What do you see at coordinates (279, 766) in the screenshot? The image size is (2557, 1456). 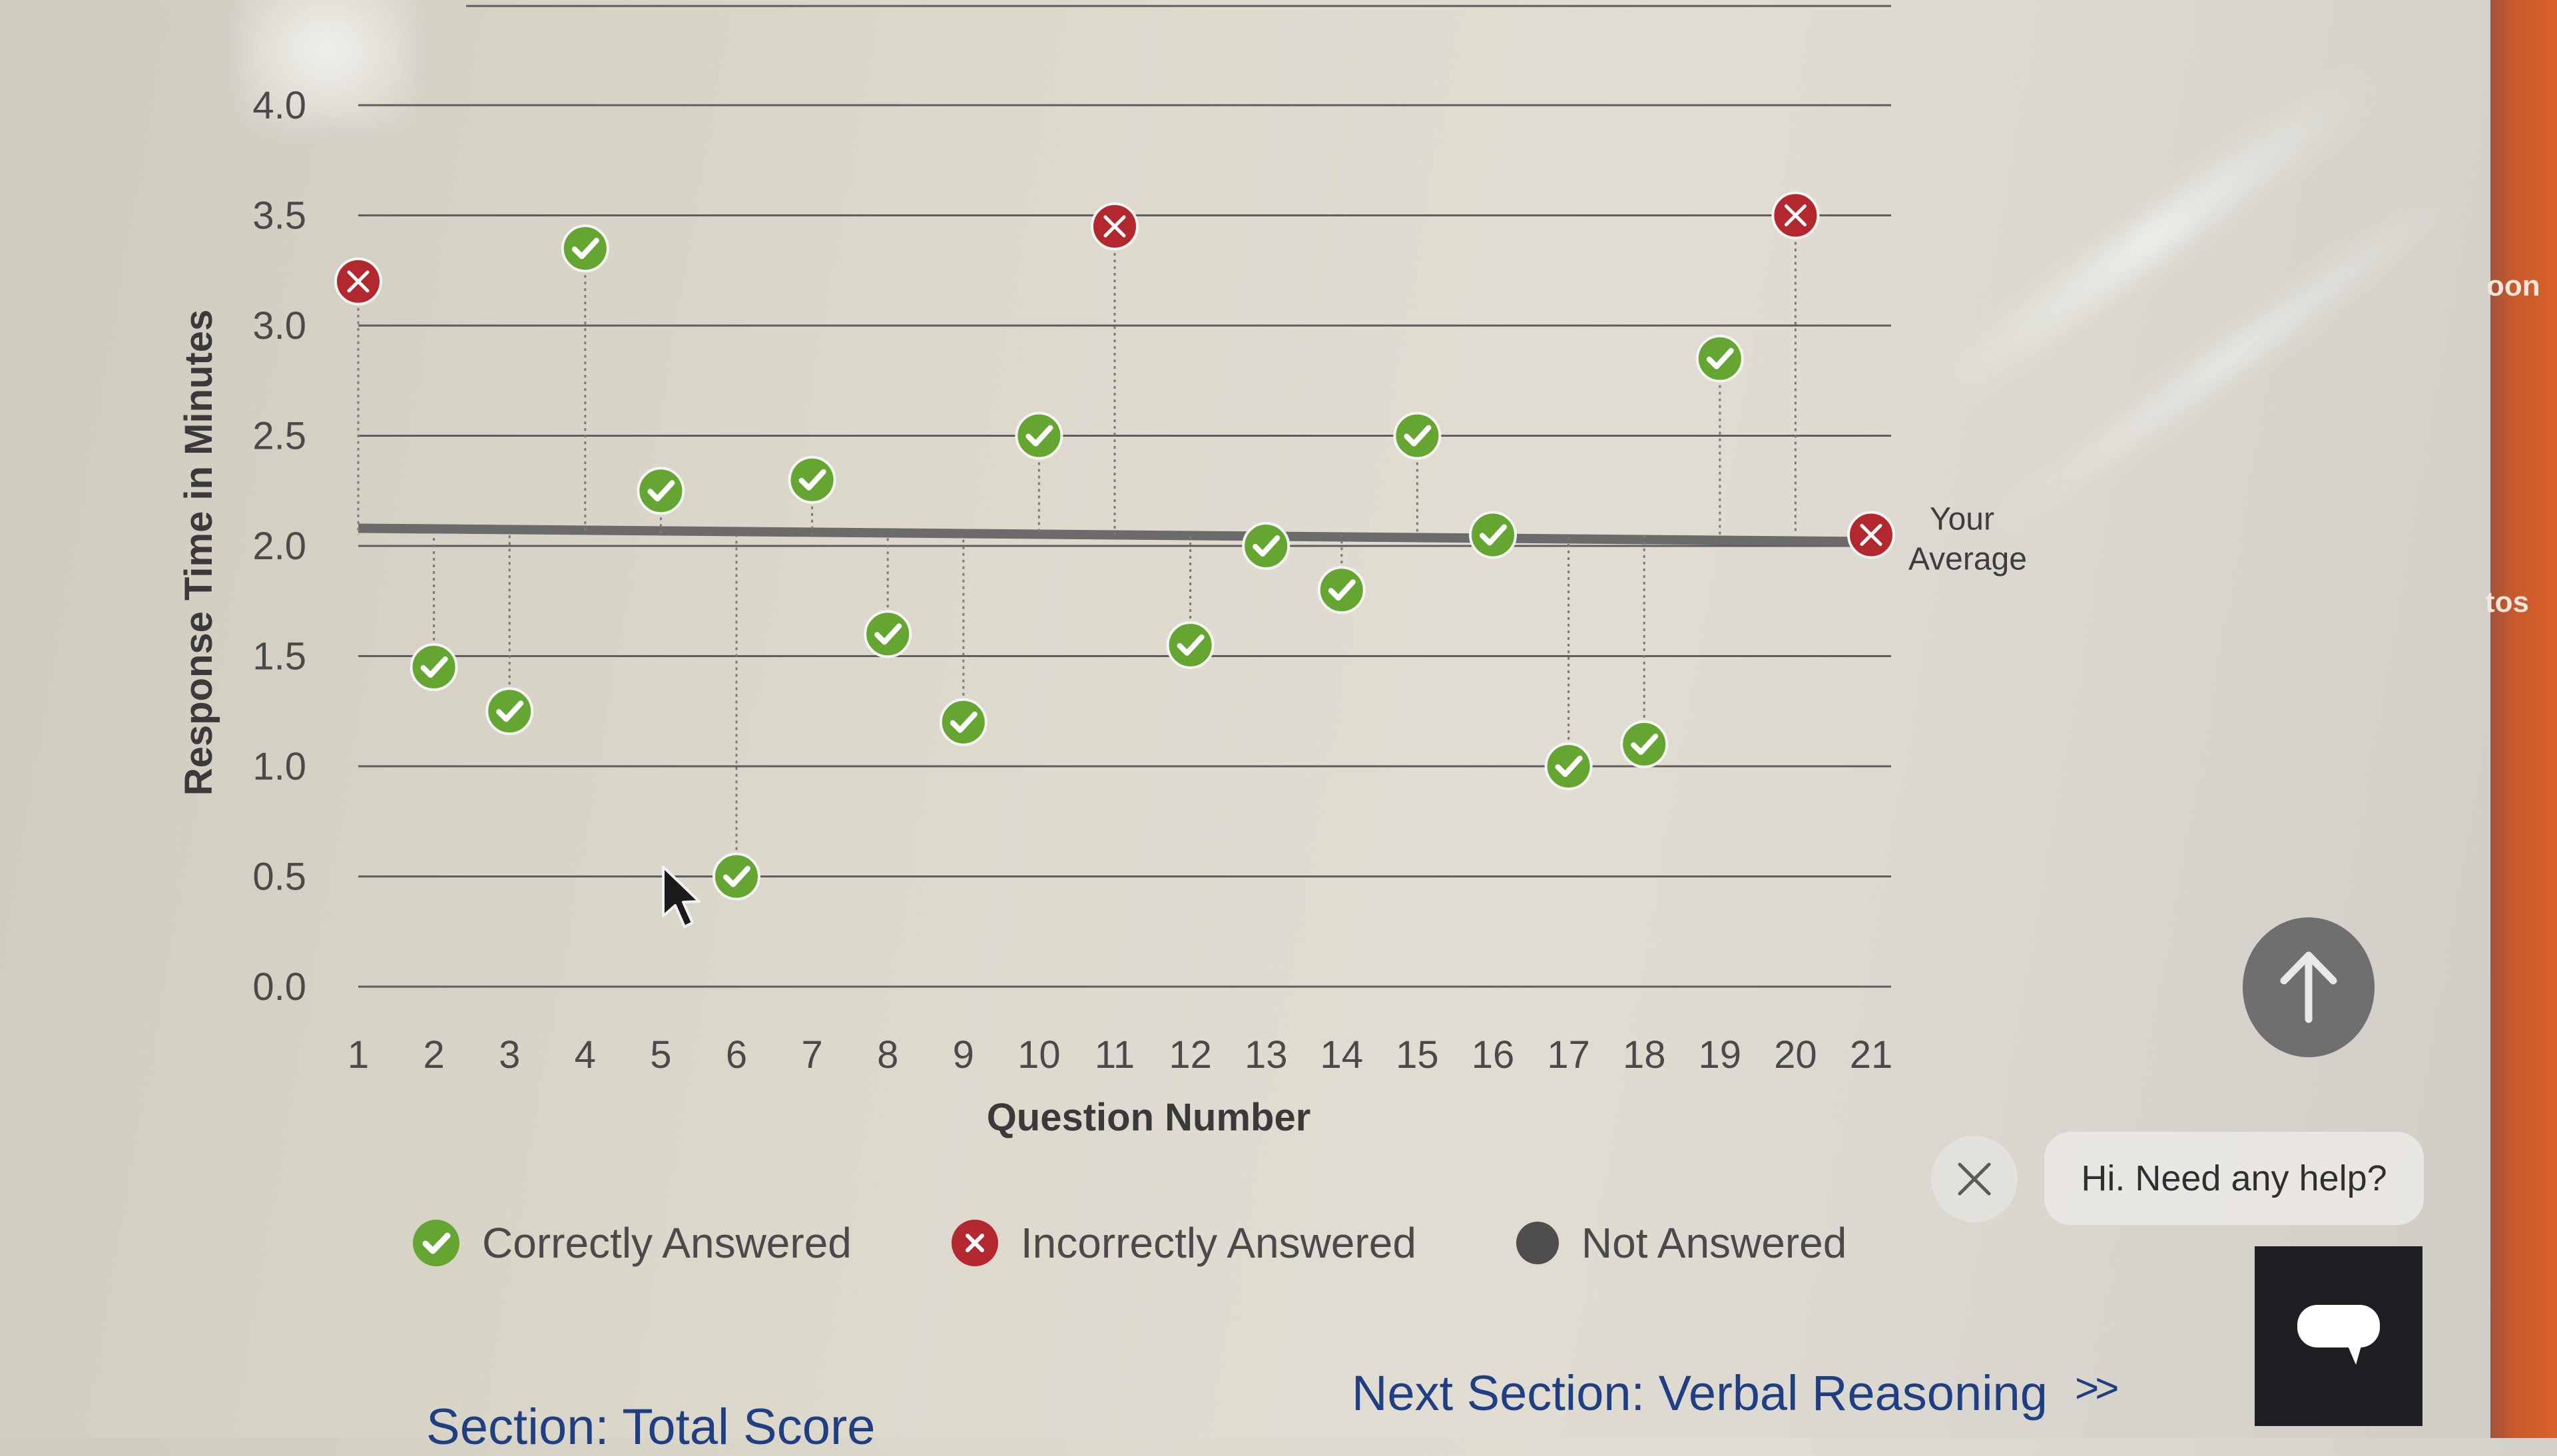 I see `y-tick-label: 1.0` at bounding box center [279, 766].